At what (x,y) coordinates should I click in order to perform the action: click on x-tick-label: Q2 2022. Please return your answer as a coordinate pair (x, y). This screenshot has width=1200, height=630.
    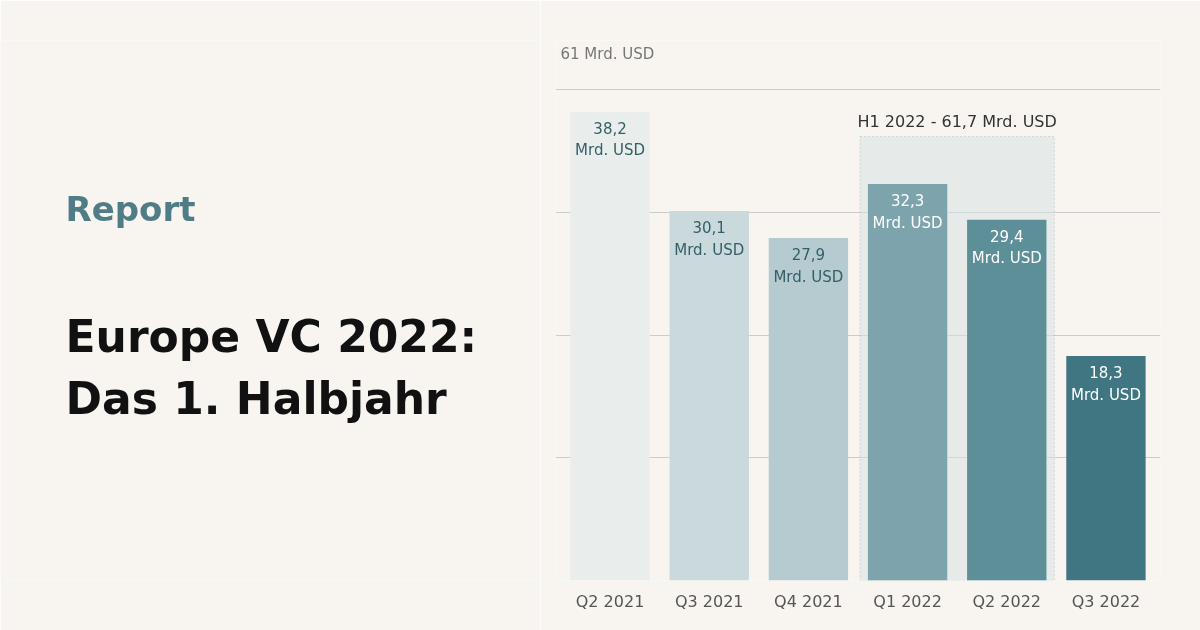
    Looking at the image, I should click on (1007, 601).